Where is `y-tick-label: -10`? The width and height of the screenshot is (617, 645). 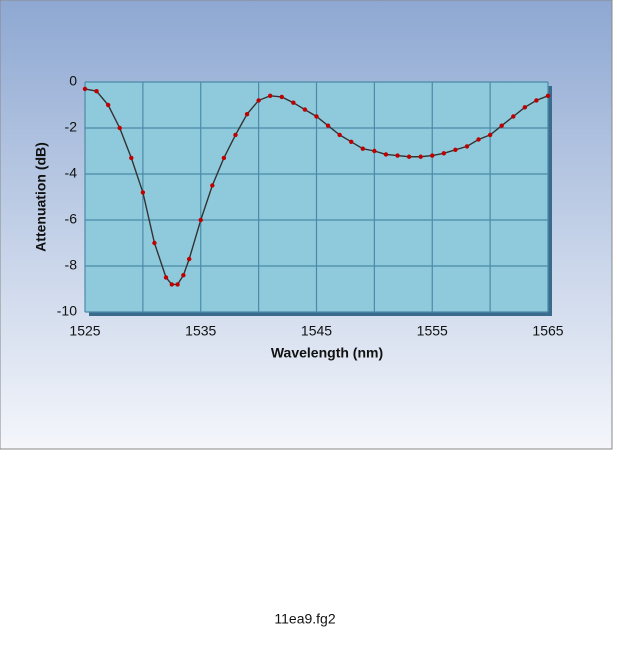 y-tick-label: -10 is located at coordinates (67, 311).